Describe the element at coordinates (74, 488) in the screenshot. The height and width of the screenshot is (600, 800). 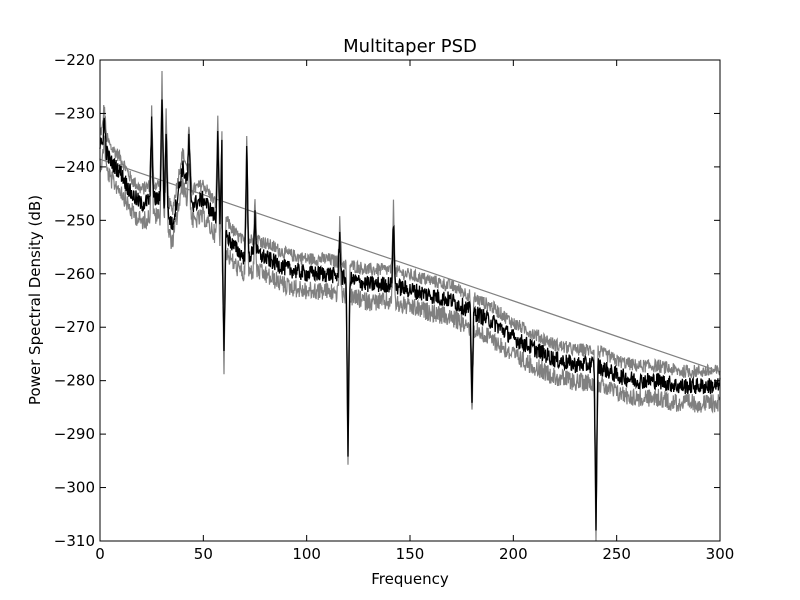
I see `y-tick-label: −300` at that location.